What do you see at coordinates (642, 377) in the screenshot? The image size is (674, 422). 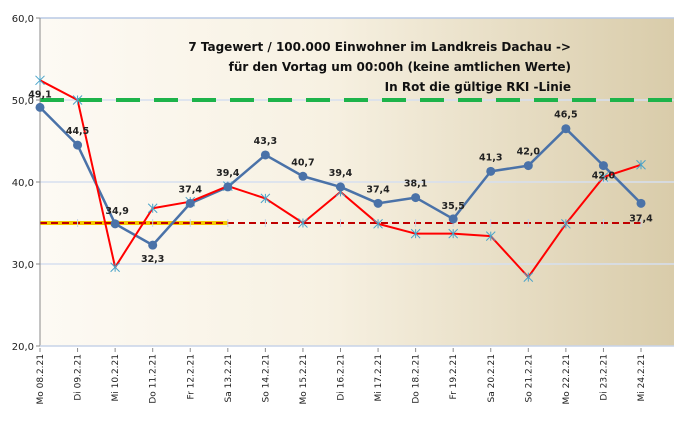 I see `x-tick-label: Mi 24.2.21` at bounding box center [642, 377].